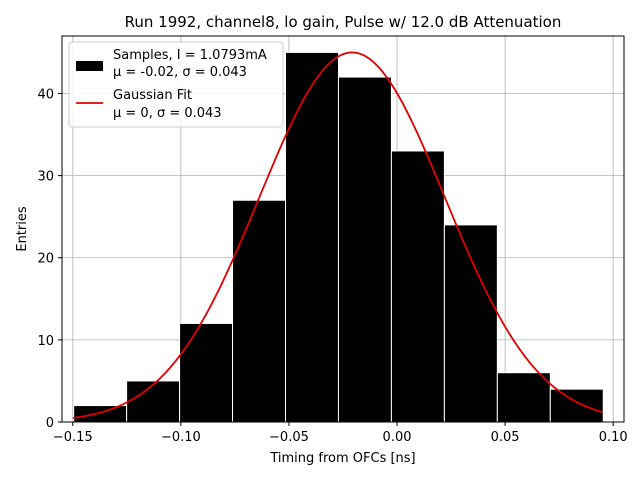  What do you see at coordinates (45, 341) in the screenshot?
I see `y-tick-label: 10` at bounding box center [45, 341].